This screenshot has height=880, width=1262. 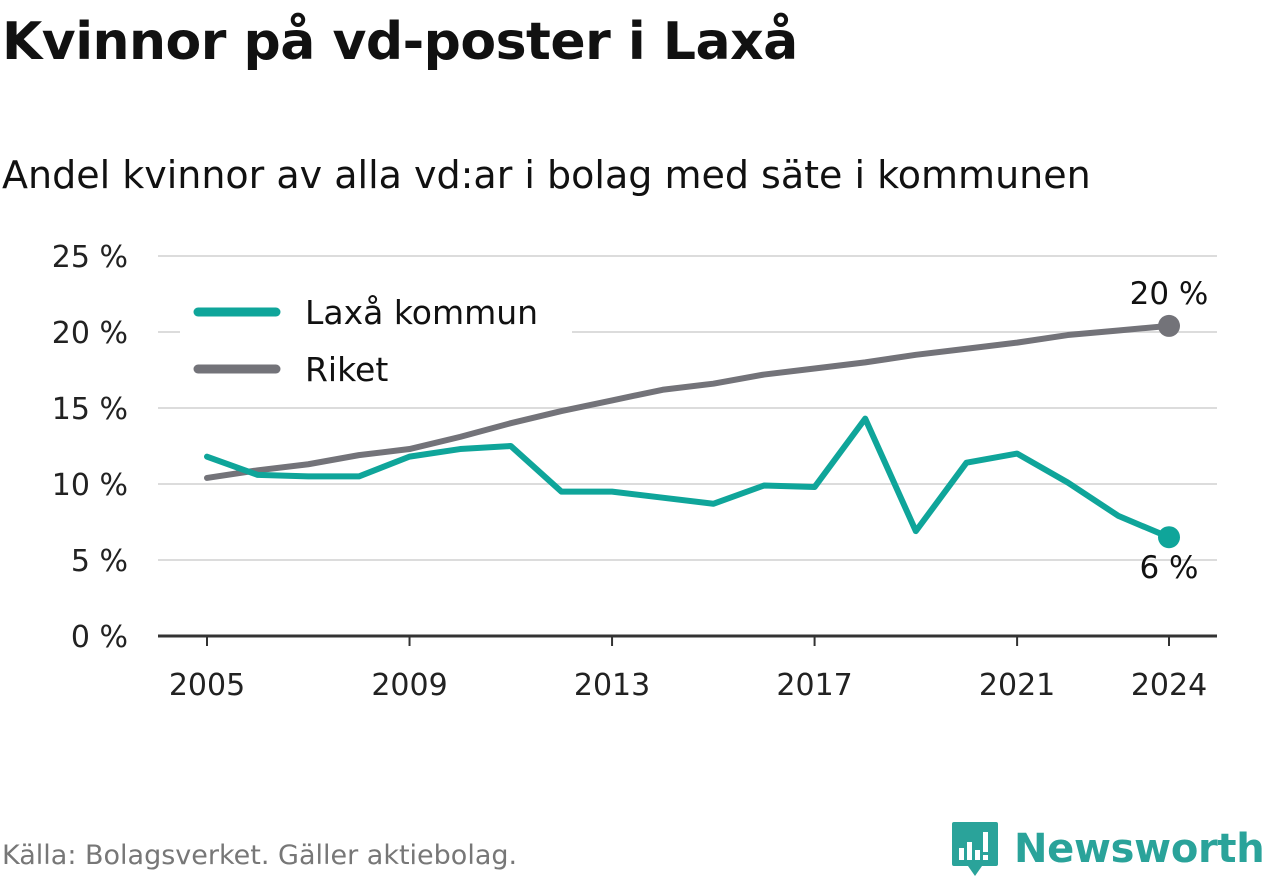 I want to click on end-label-riket: 20 %, so click(x=1169, y=294).